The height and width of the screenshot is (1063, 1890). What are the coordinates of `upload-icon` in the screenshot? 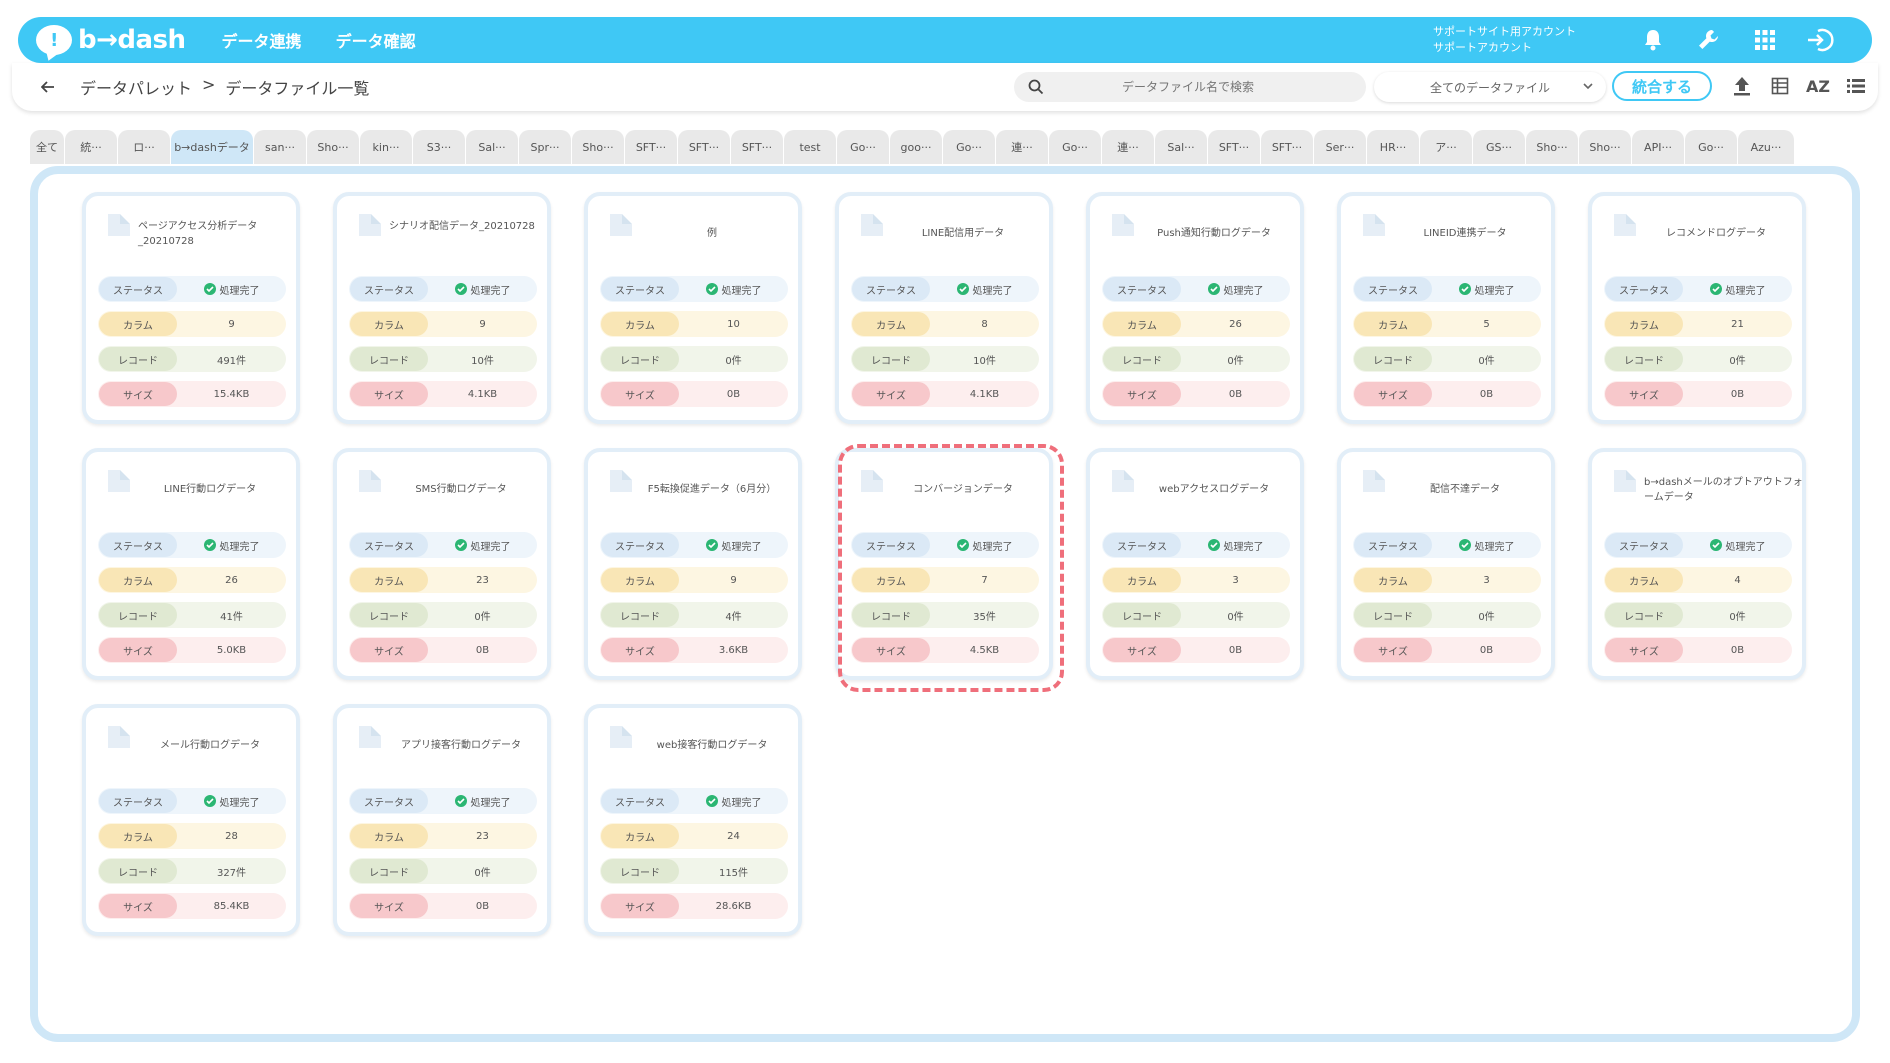 It's located at (1742, 86).